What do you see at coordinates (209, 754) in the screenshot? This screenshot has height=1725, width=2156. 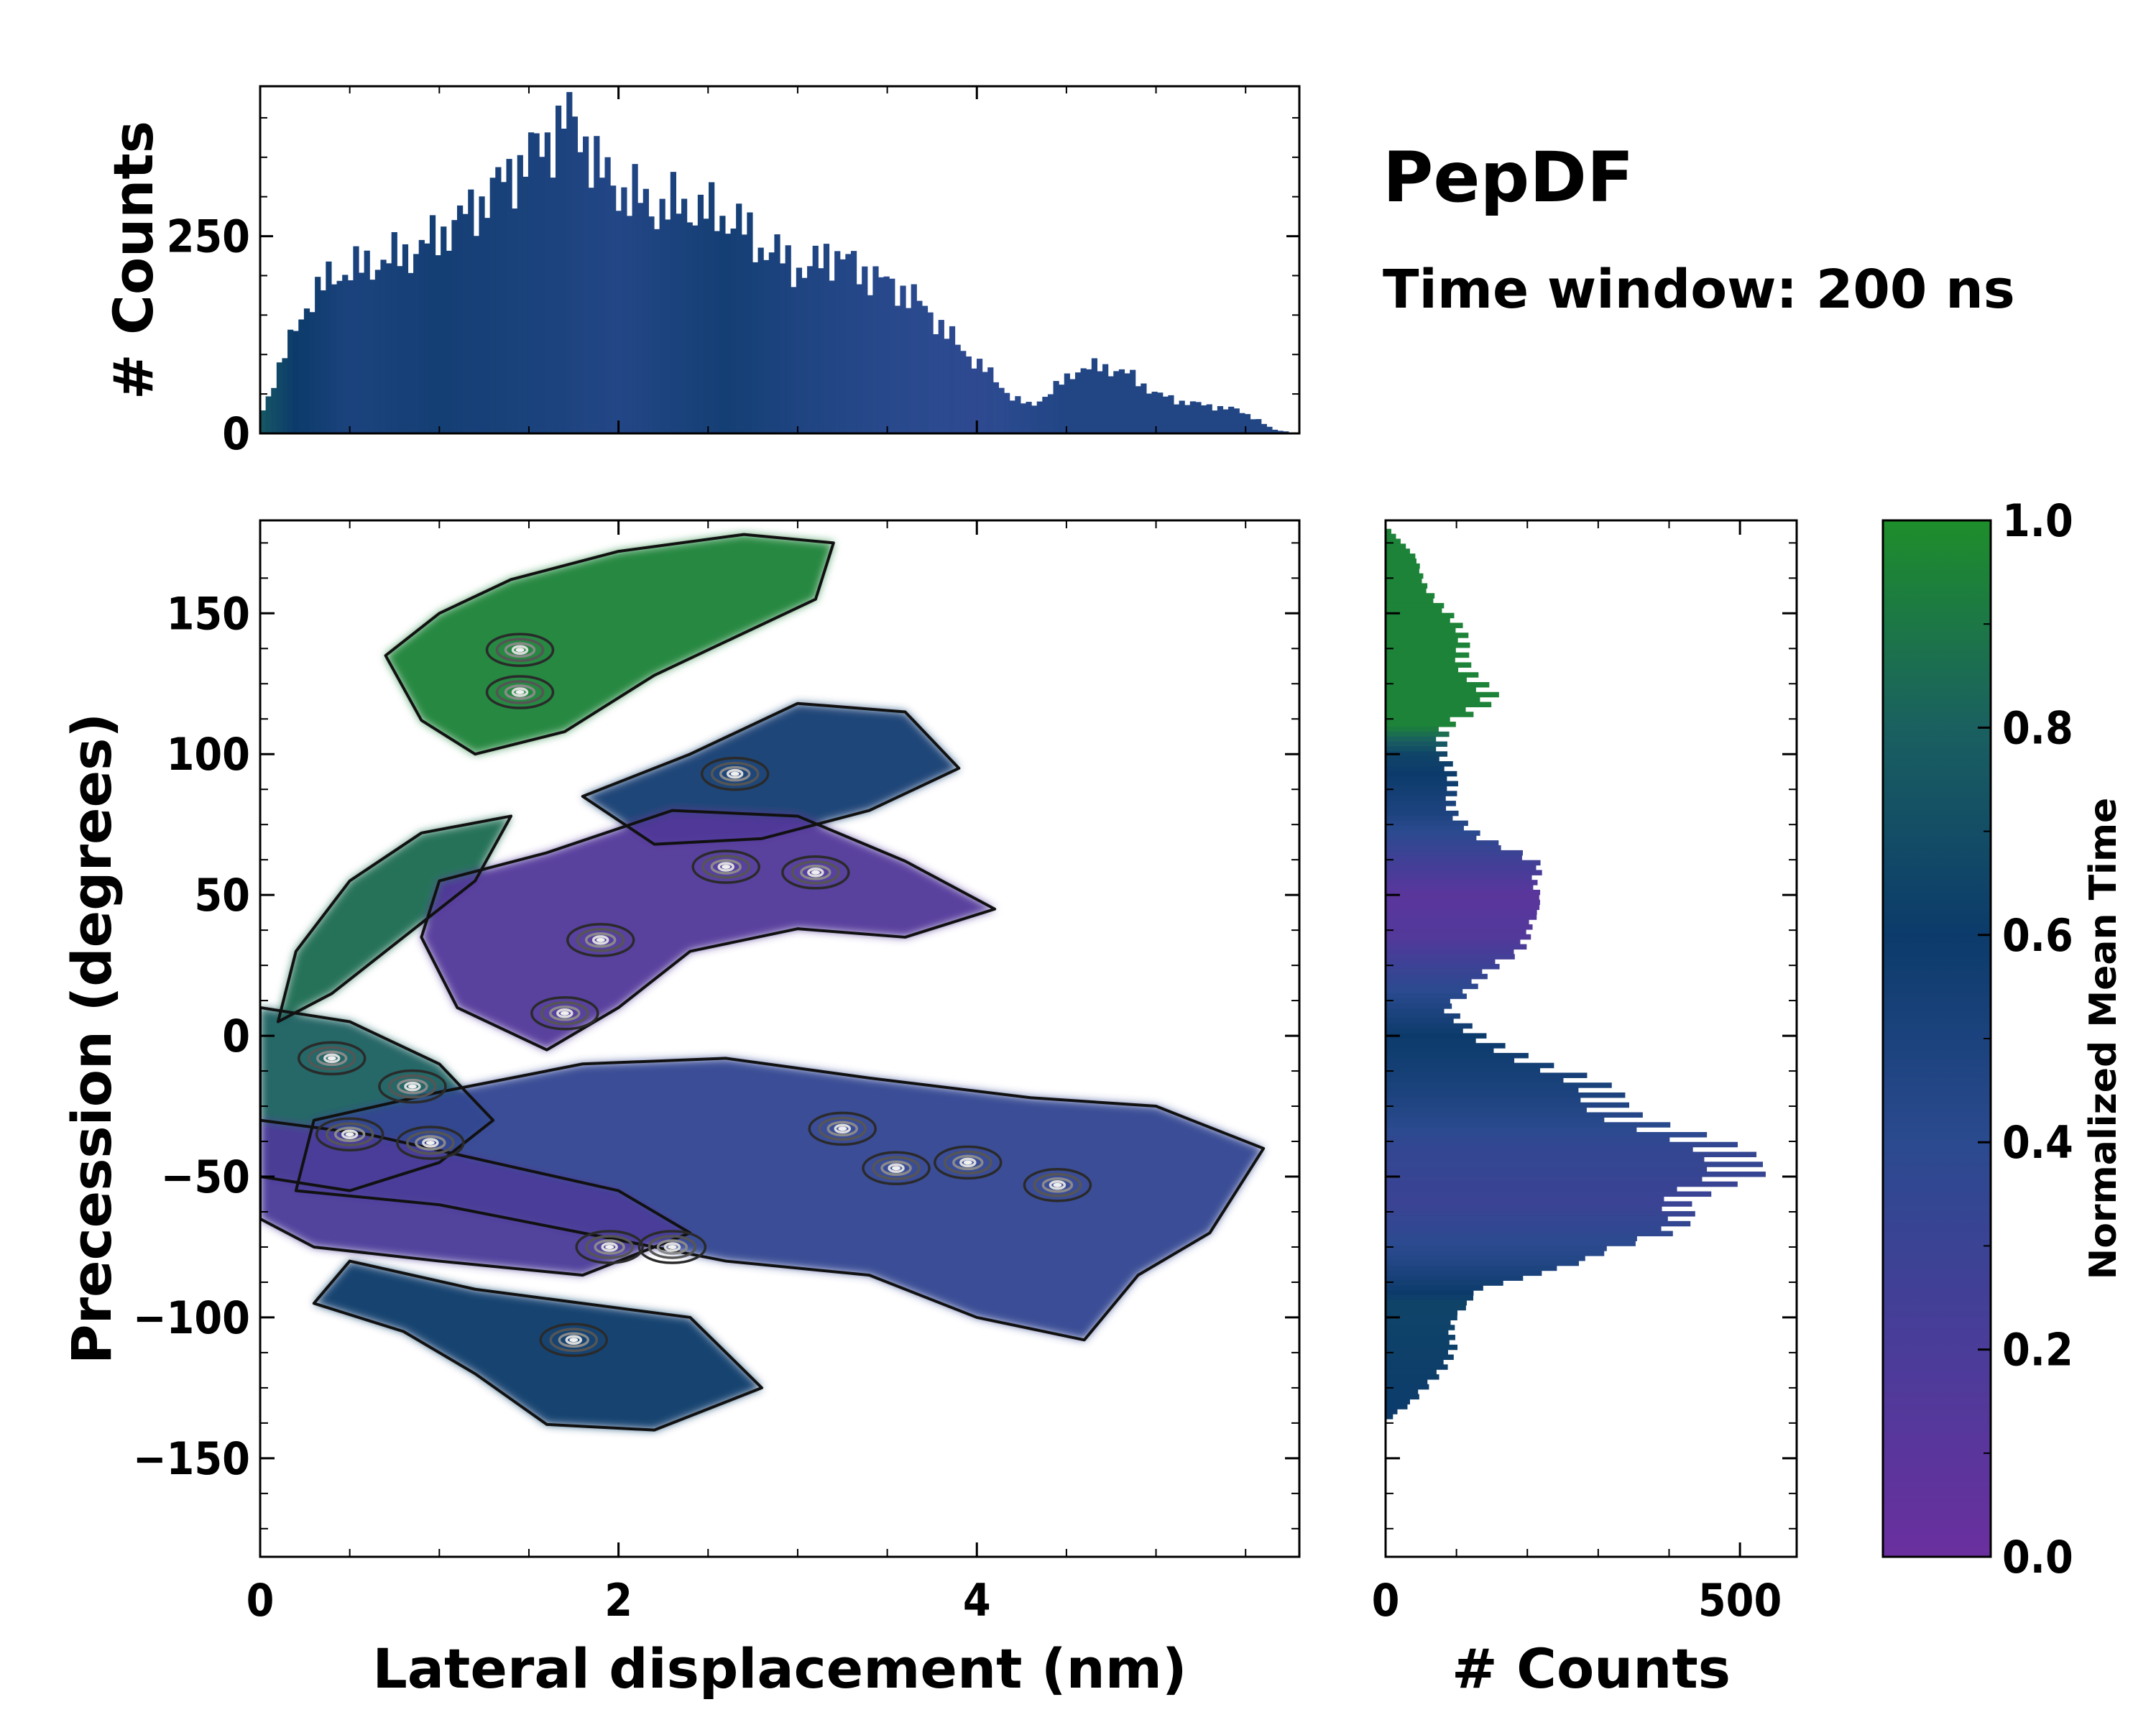 I see `main-ytick-label: 100` at bounding box center [209, 754].